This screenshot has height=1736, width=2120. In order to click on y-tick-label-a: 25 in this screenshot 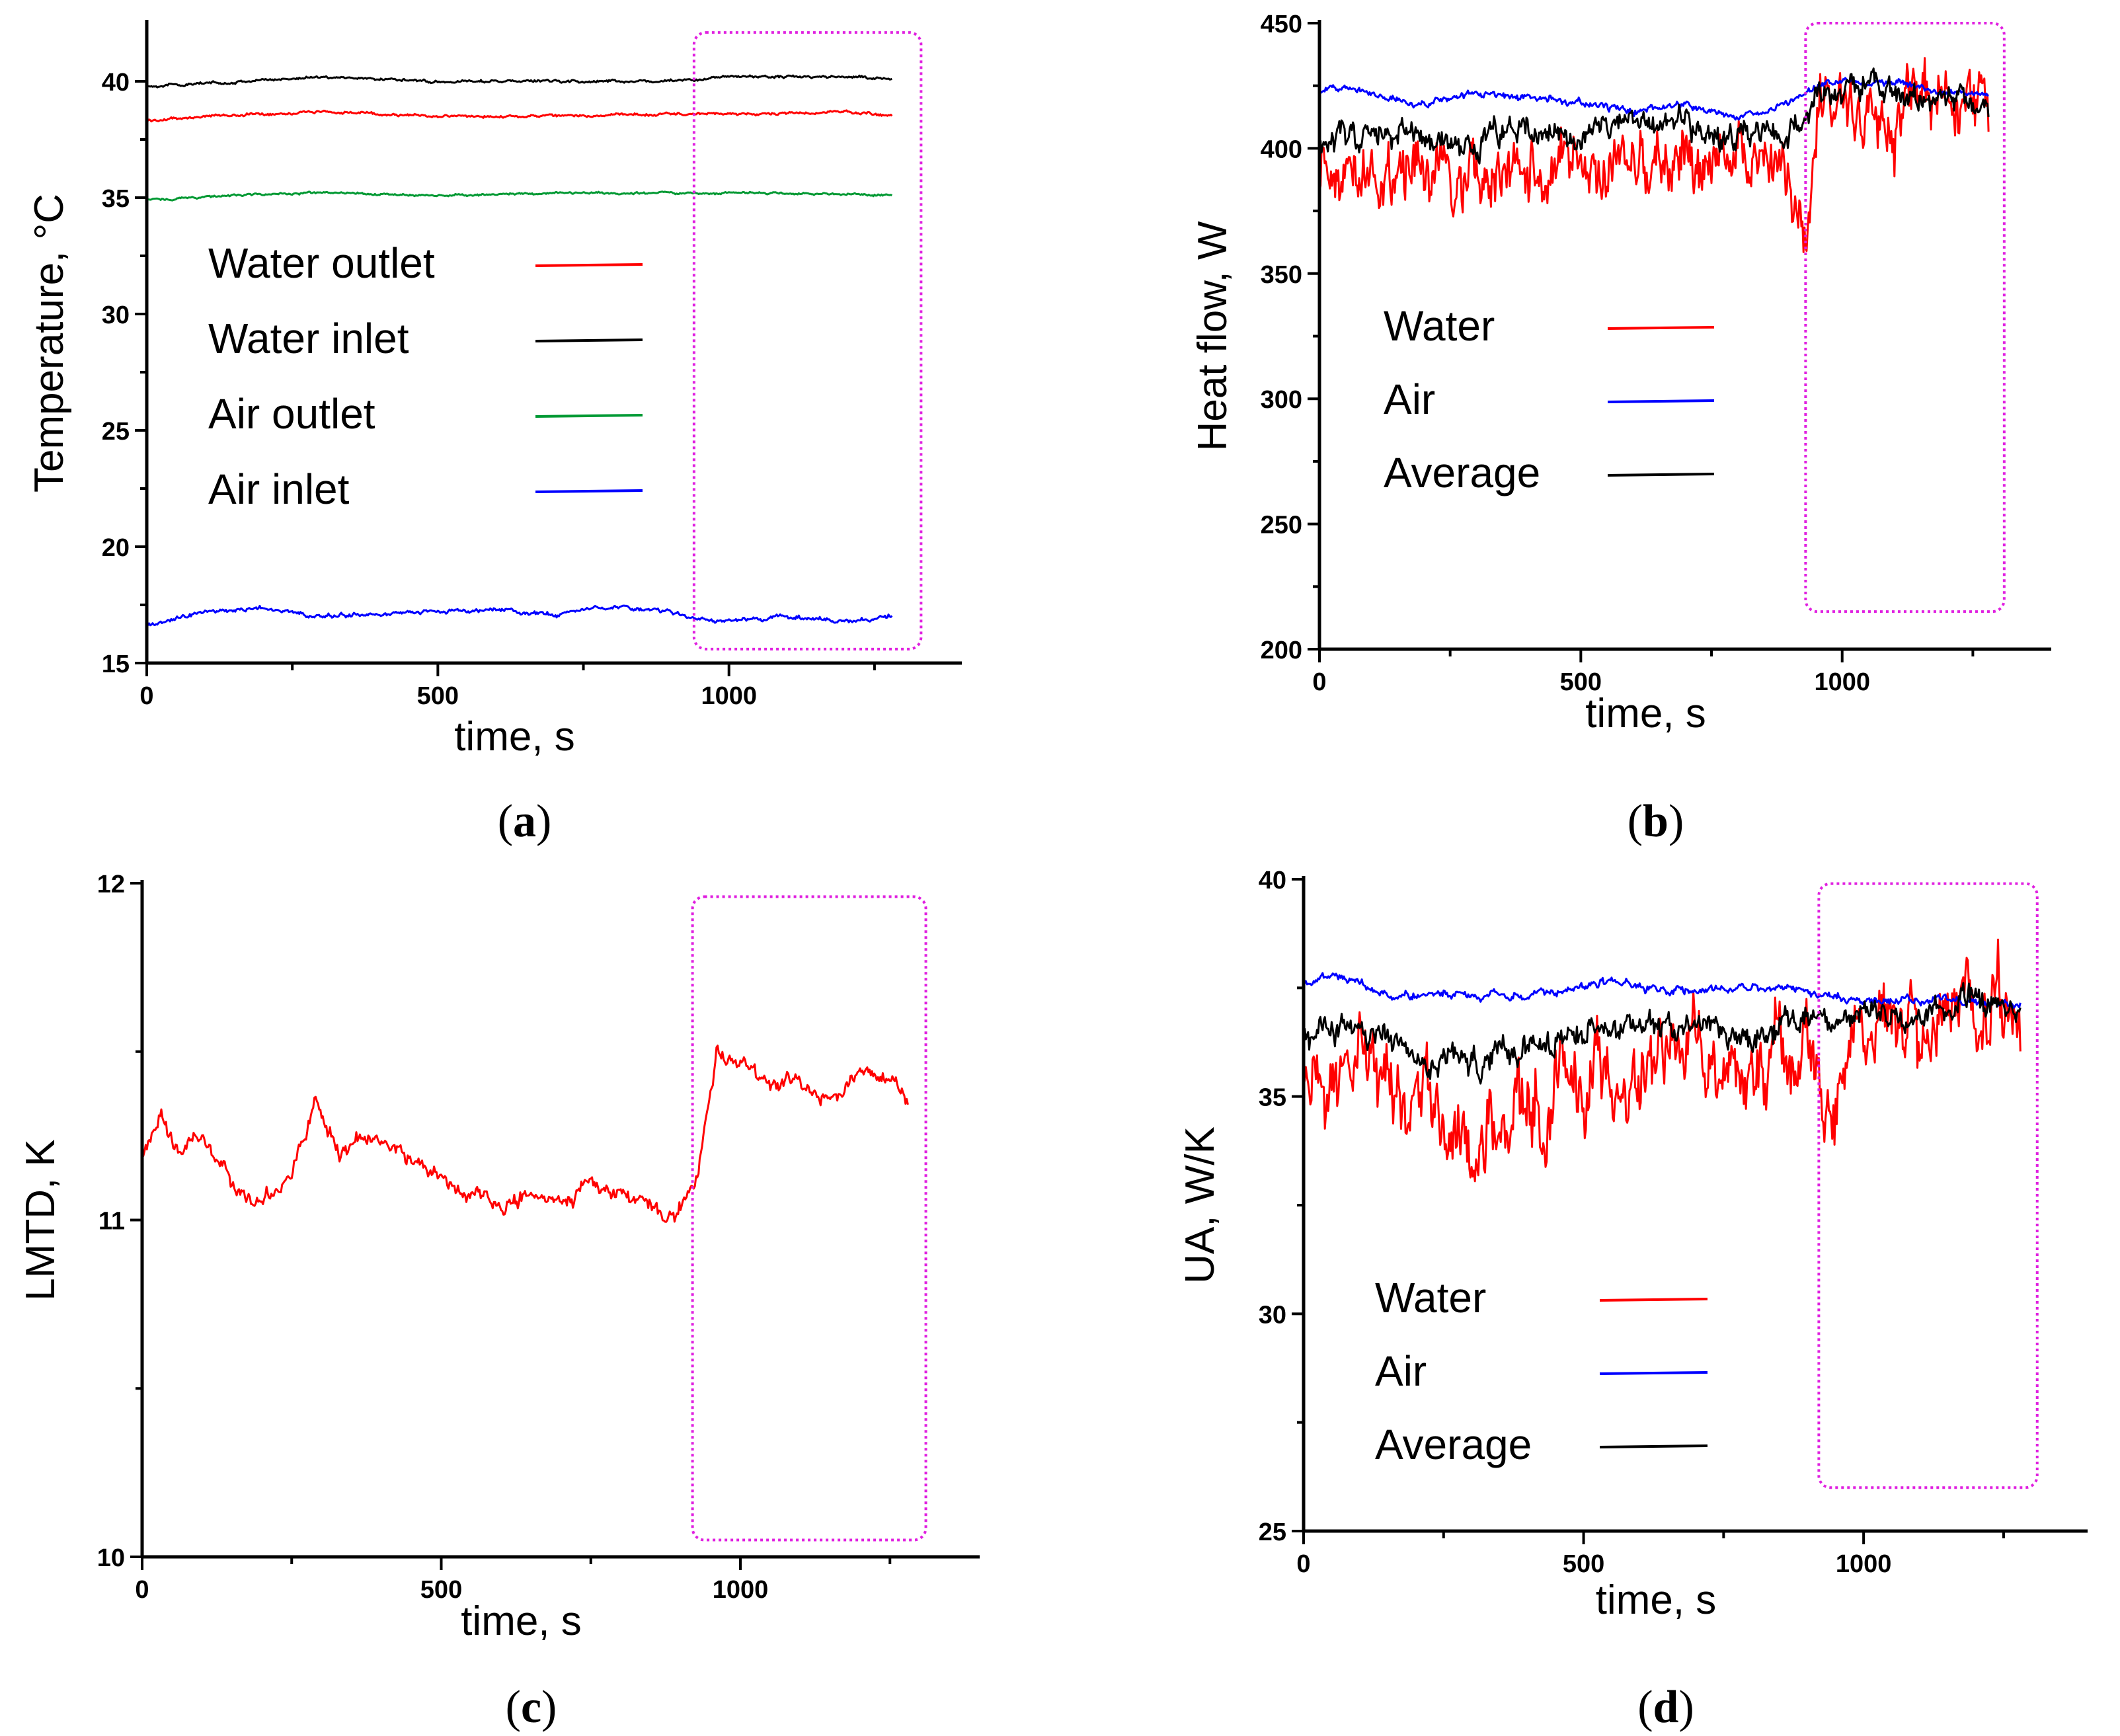, I will do `click(116, 432)`.